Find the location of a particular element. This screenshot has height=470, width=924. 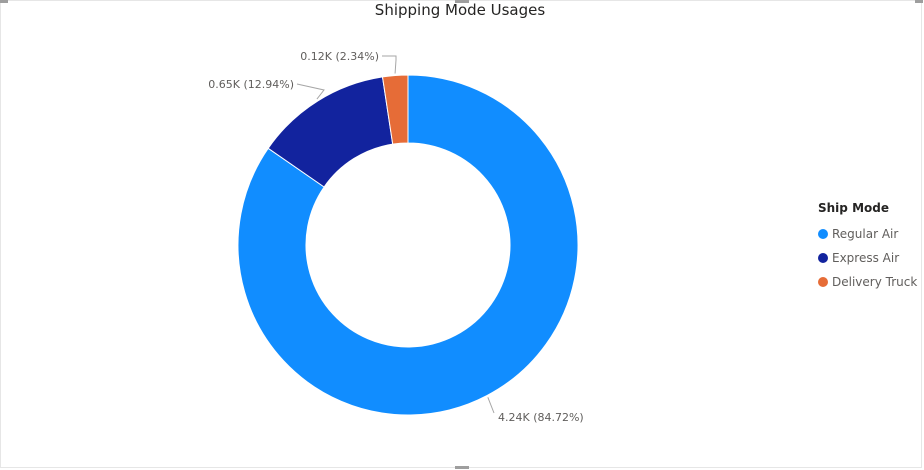

legend-label-regular-air: Regular Air is located at coordinates (865, 234).